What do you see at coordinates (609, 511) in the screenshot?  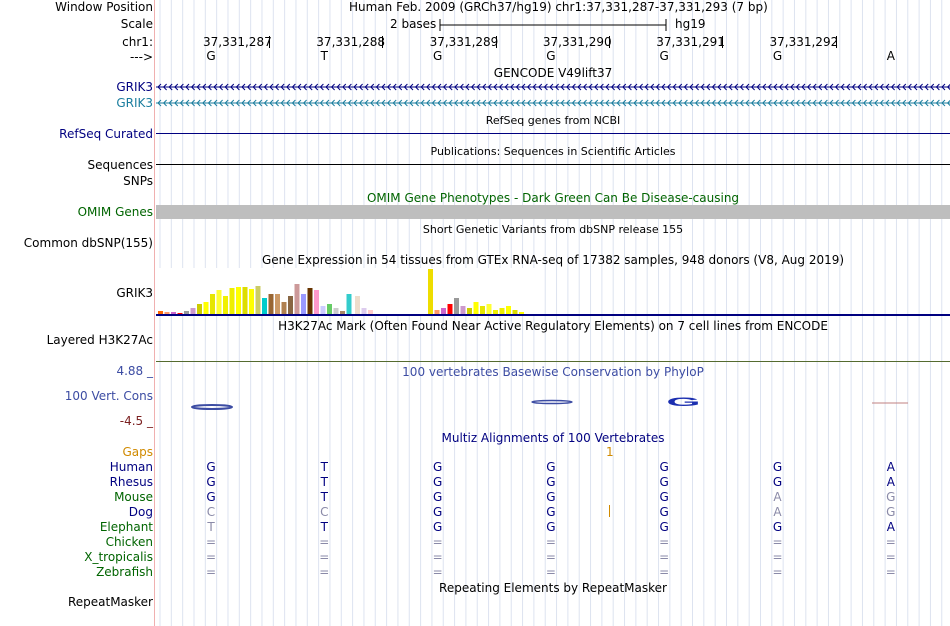 I see `gap-insertion-tick` at bounding box center [609, 511].